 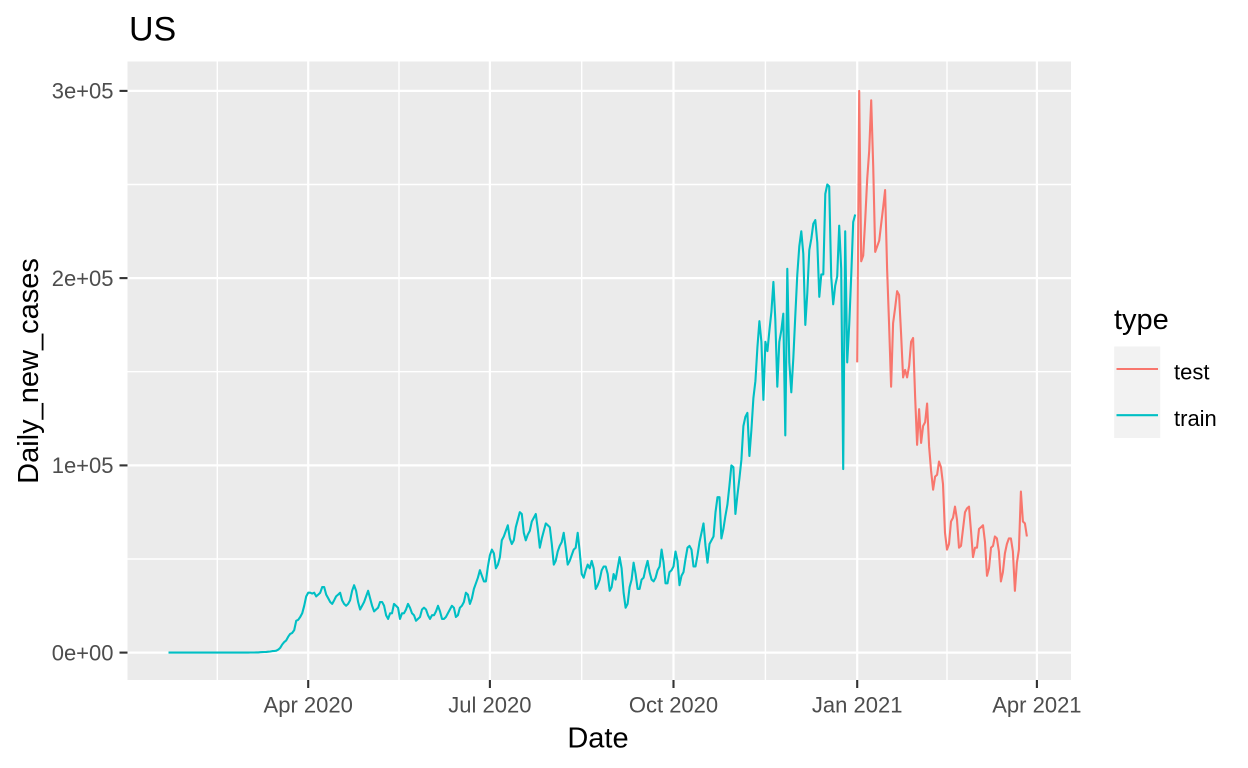 I want to click on svg-text: train, so click(x=1195, y=418).